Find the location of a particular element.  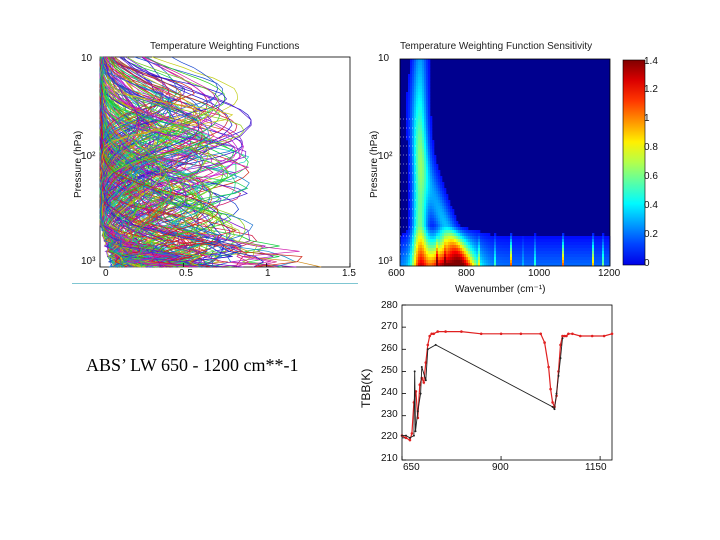

sens-x-axis-label: Wavenumber (cm⁻¹) is located at coordinates (500, 289).